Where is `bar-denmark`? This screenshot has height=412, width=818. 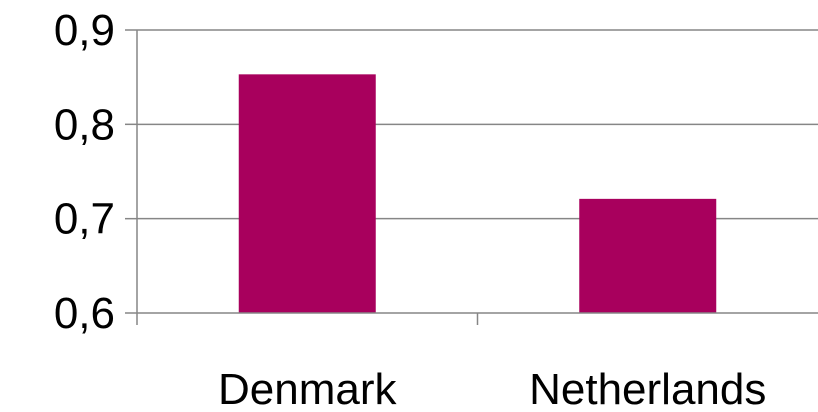 bar-denmark is located at coordinates (307, 193).